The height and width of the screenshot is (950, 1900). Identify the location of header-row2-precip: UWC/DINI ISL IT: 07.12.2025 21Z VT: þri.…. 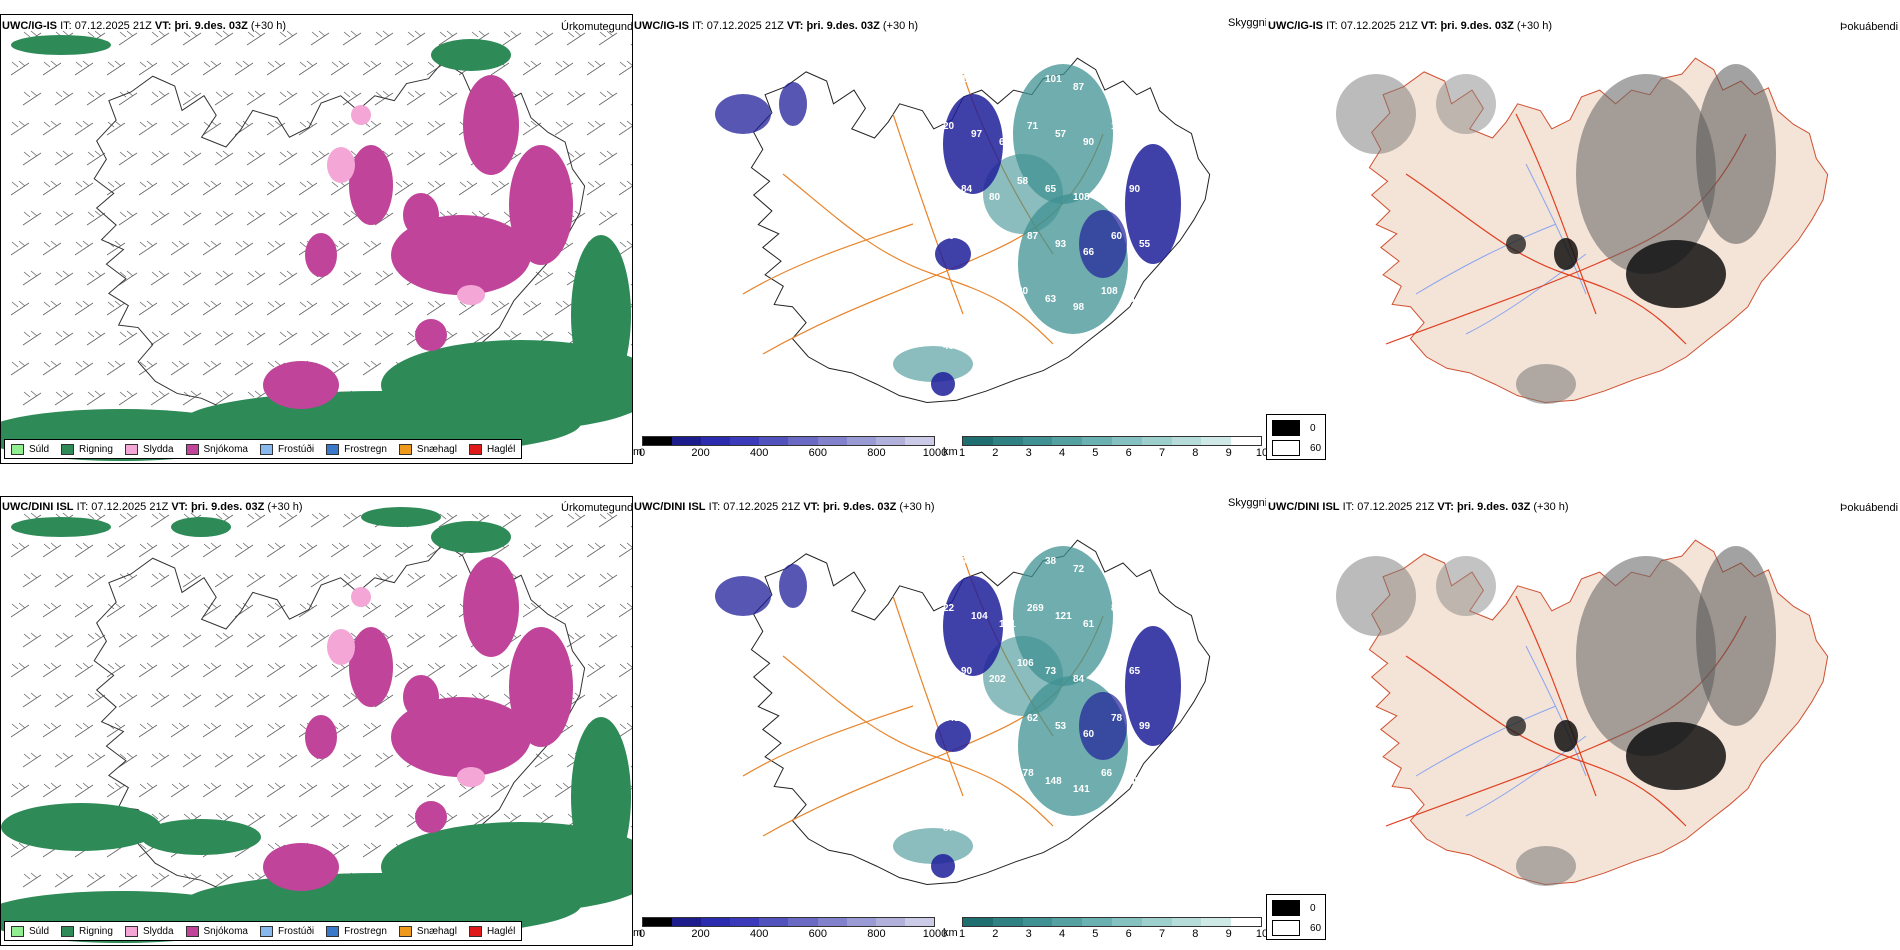
(152, 507).